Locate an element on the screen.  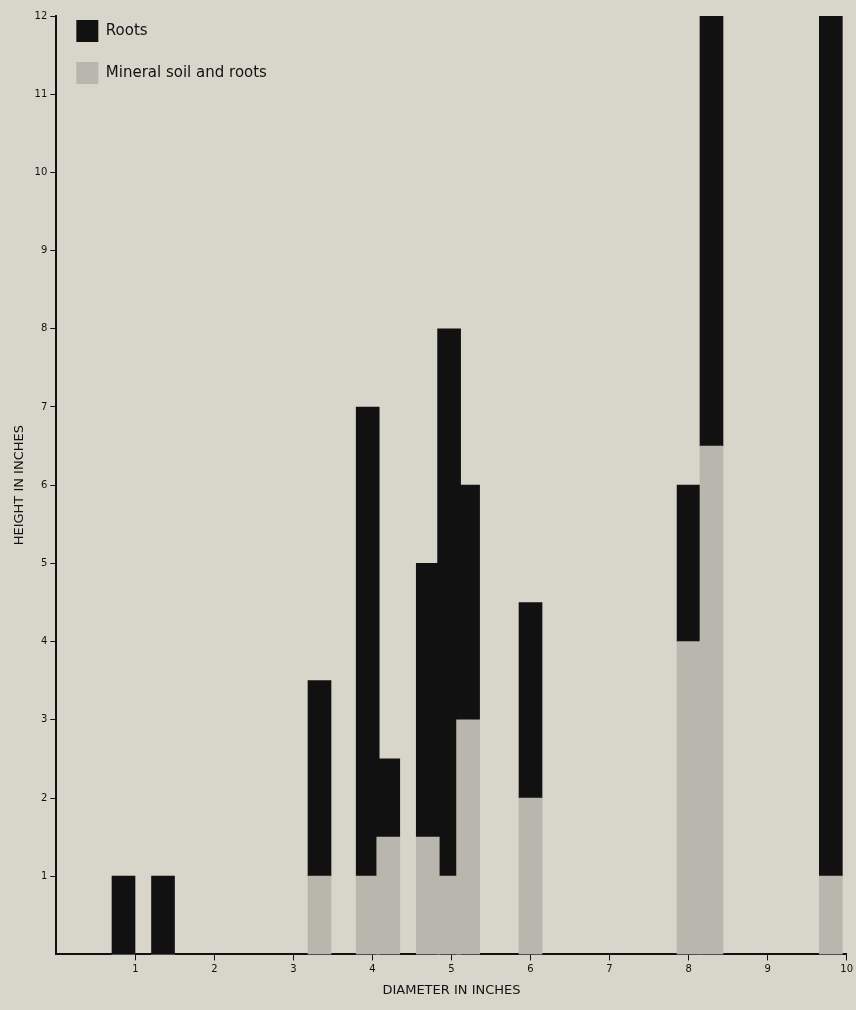
y-tick-label: 3 is located at coordinates (44, 719).